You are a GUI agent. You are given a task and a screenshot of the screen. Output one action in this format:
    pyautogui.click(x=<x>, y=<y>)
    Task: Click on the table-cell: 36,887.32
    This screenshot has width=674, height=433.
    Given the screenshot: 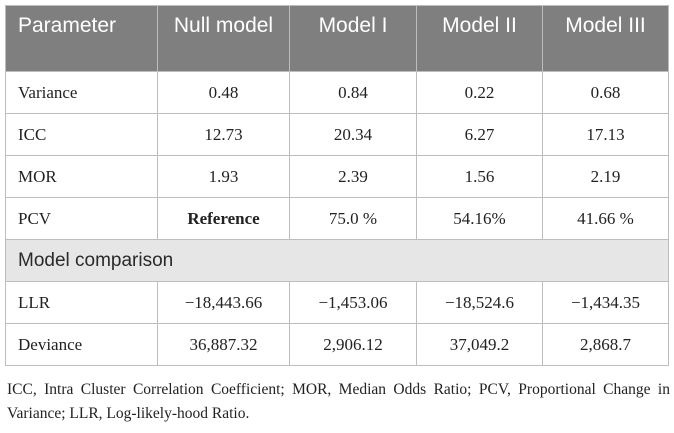 What is the action you would take?
    pyautogui.click(x=223, y=344)
    